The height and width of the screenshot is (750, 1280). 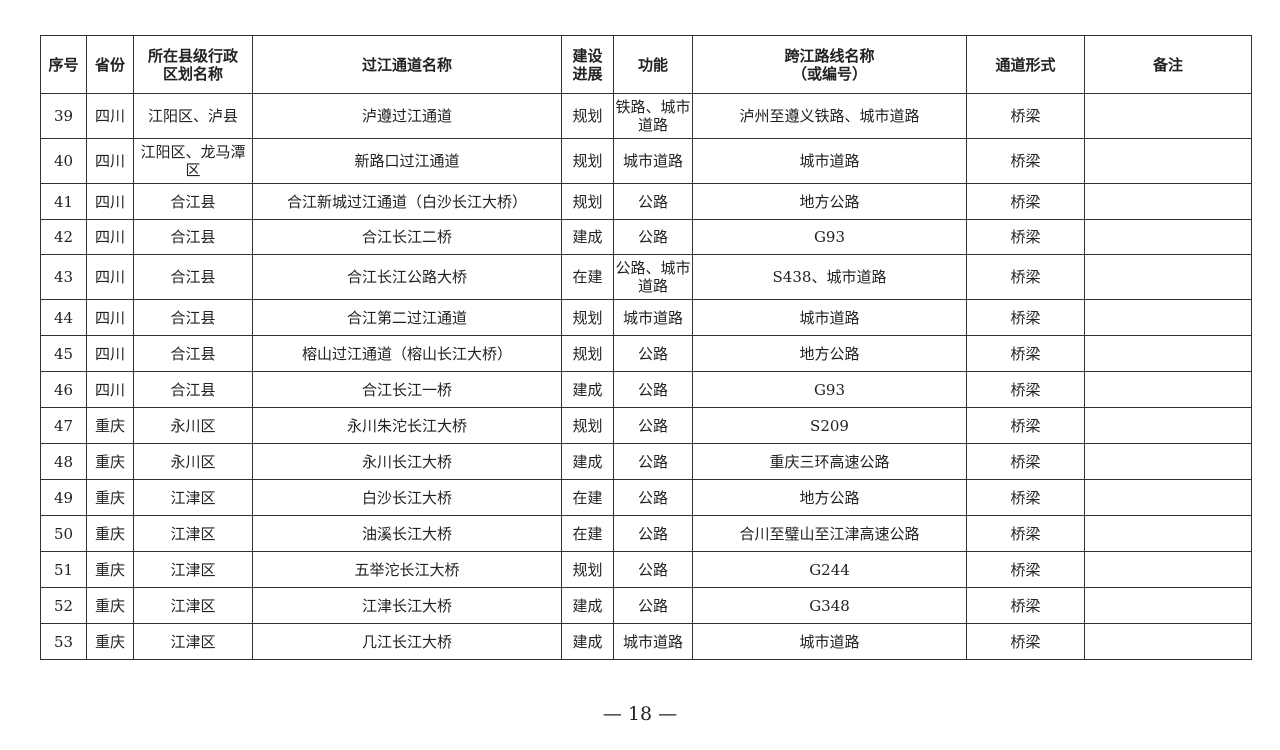 I want to click on cell-seq: 49, so click(x=63, y=497).